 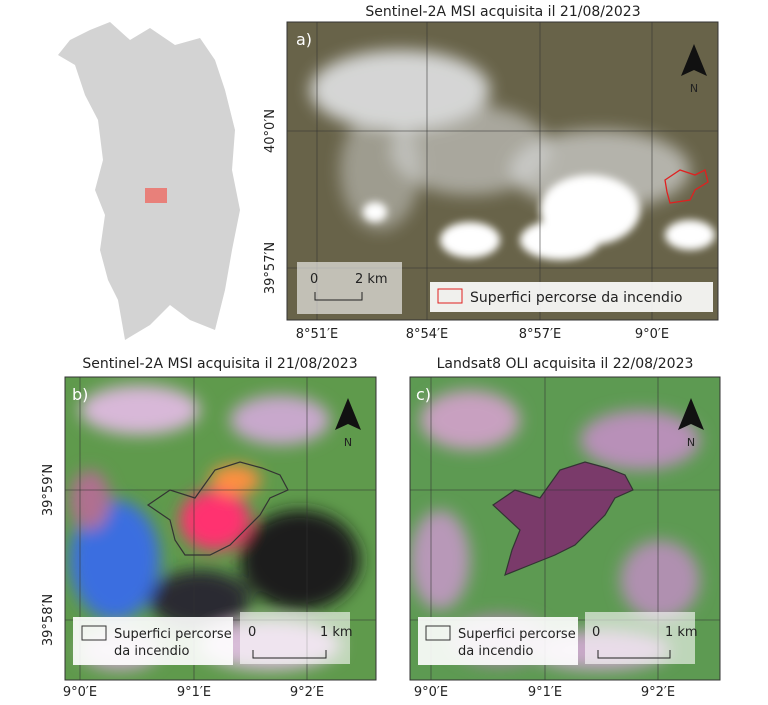 I want to click on study-area, so click(x=156, y=195).